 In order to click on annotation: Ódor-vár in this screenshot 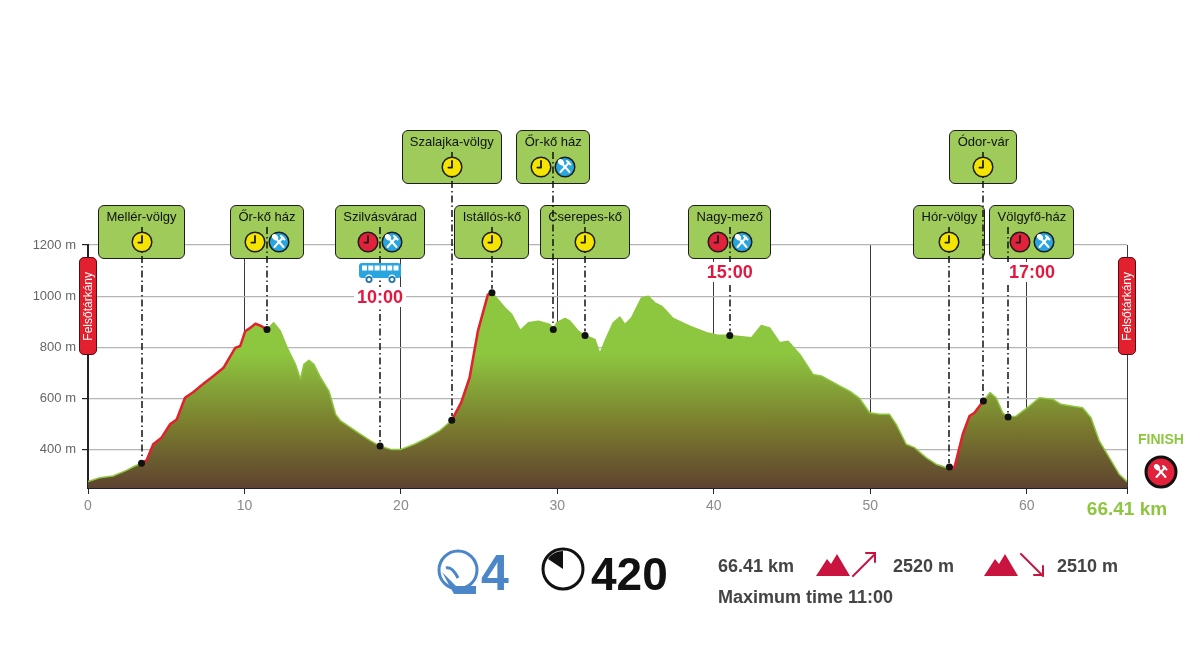, I will do `click(983, 142)`.